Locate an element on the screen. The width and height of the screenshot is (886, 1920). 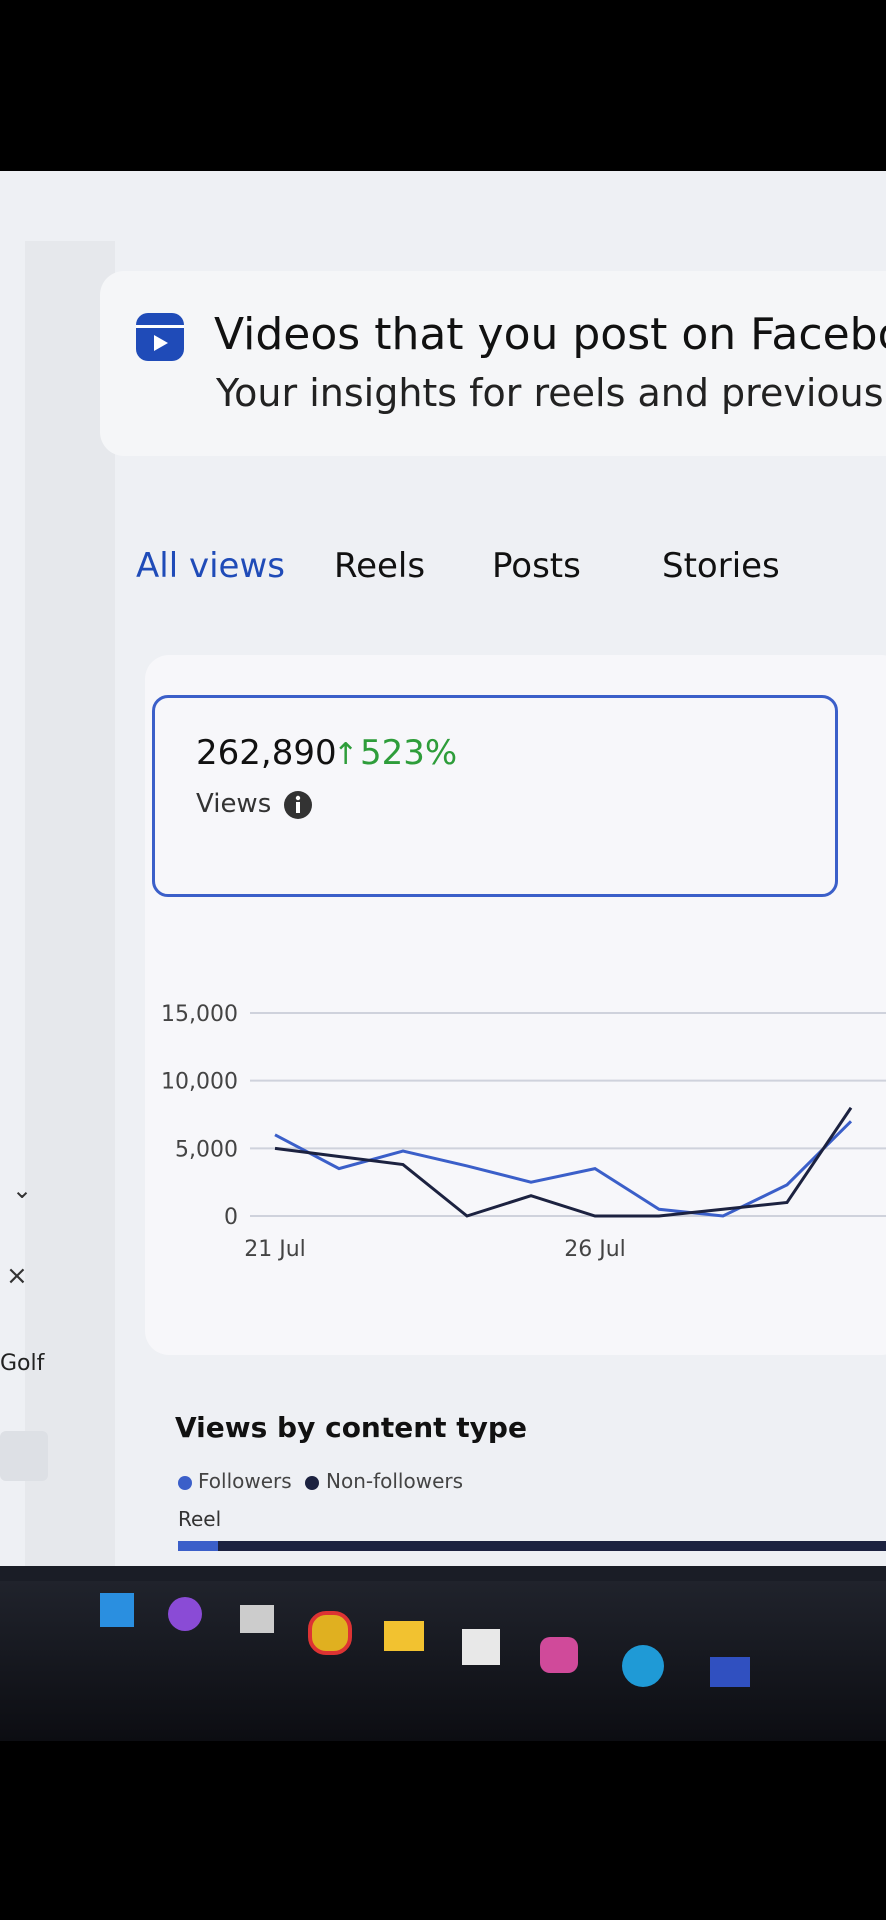
line-chart: 0 5,000 10,000 15,000 21 Jul 26 Jul is located at coordinates (523, 1132).